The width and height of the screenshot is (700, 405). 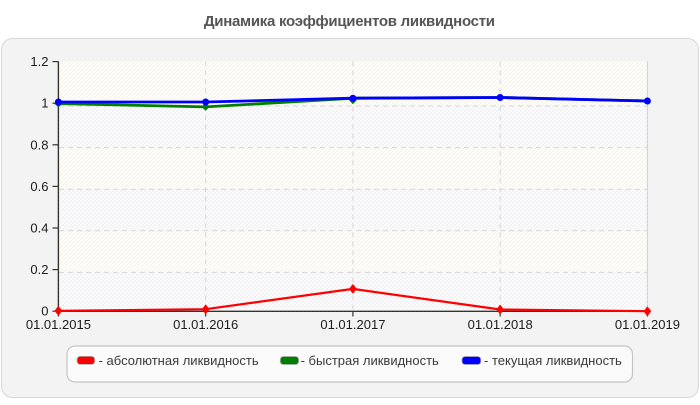 I want to click on svg-text: 0, so click(x=44, y=311).